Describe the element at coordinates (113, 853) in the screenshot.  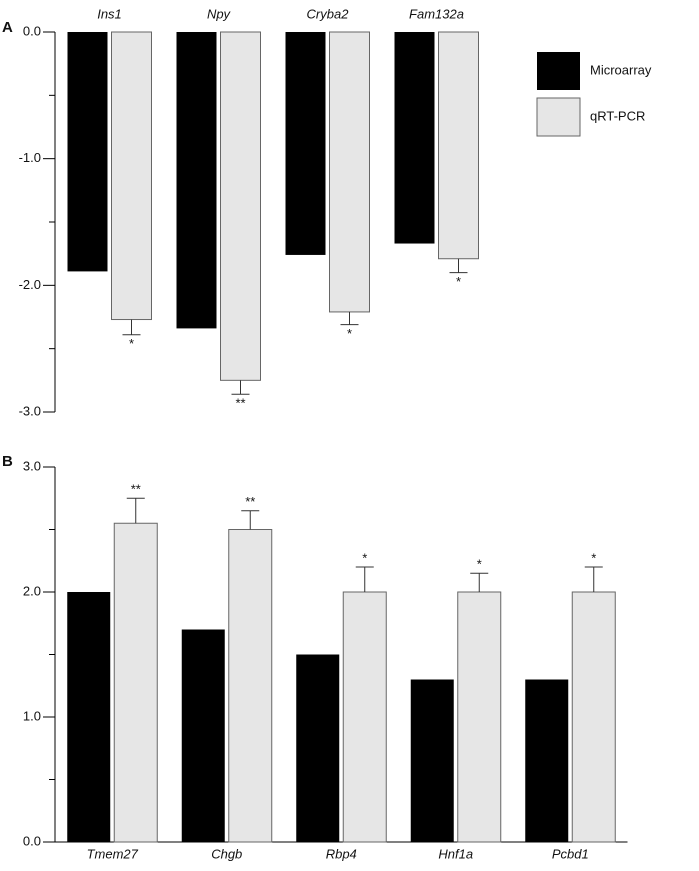
I see `x-tick-label: Tmem27` at that location.